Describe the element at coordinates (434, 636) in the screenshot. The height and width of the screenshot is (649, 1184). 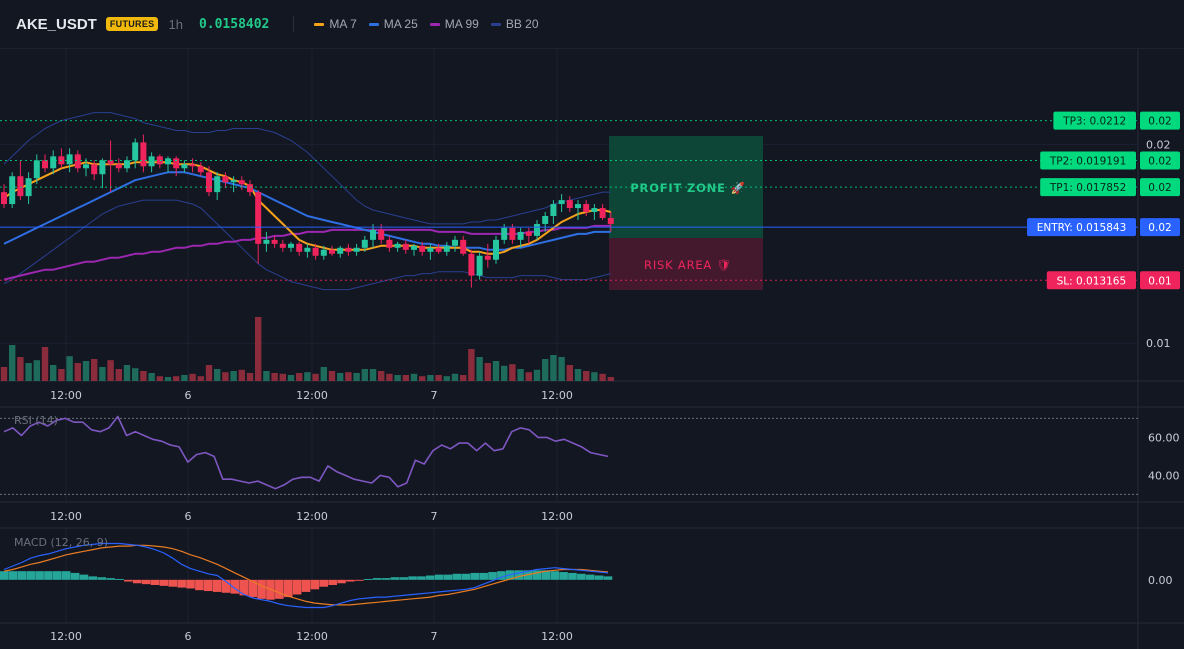
I see `time-tick-label: 7` at that location.